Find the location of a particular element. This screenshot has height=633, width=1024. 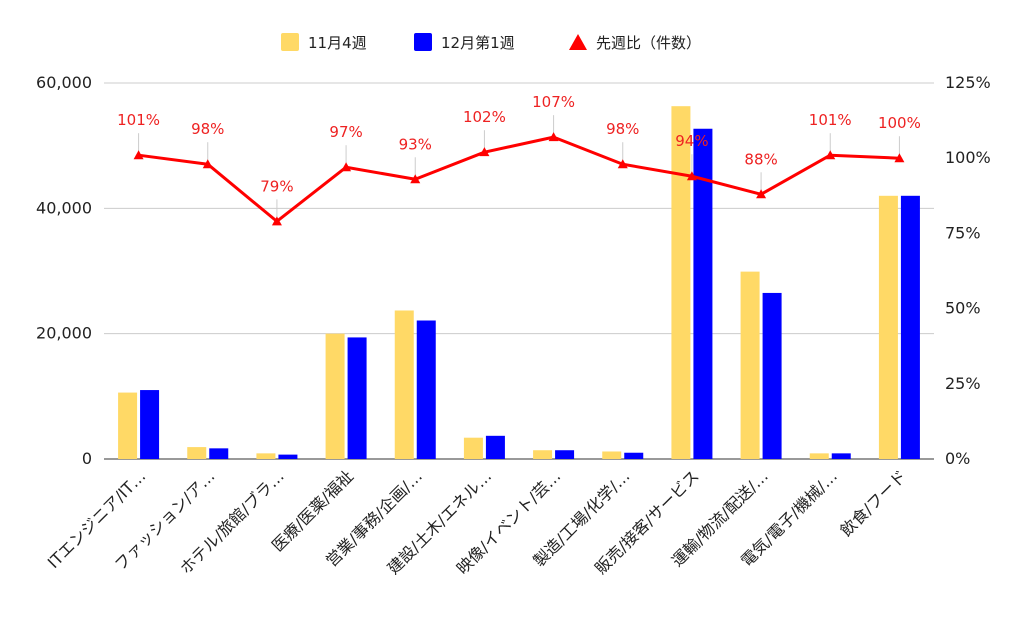

ratio-data-label: 94% is located at coordinates (691, 141).